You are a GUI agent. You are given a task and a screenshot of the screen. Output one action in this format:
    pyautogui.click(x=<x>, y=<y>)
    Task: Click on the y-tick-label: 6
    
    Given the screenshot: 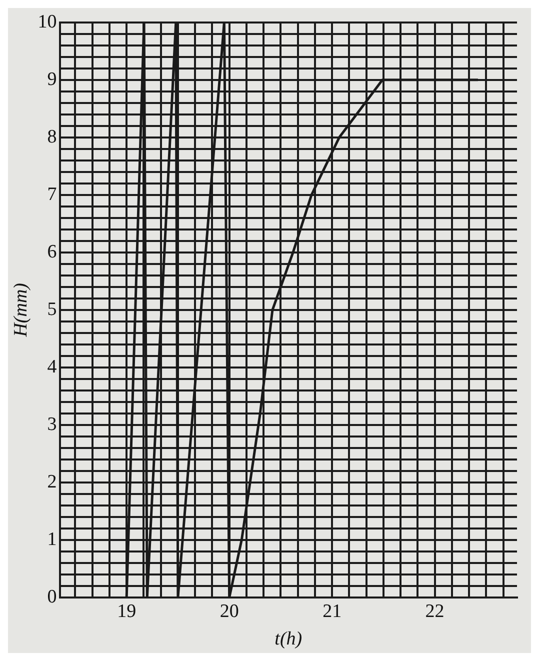 What is the action you would take?
    pyautogui.click(x=52, y=251)
    